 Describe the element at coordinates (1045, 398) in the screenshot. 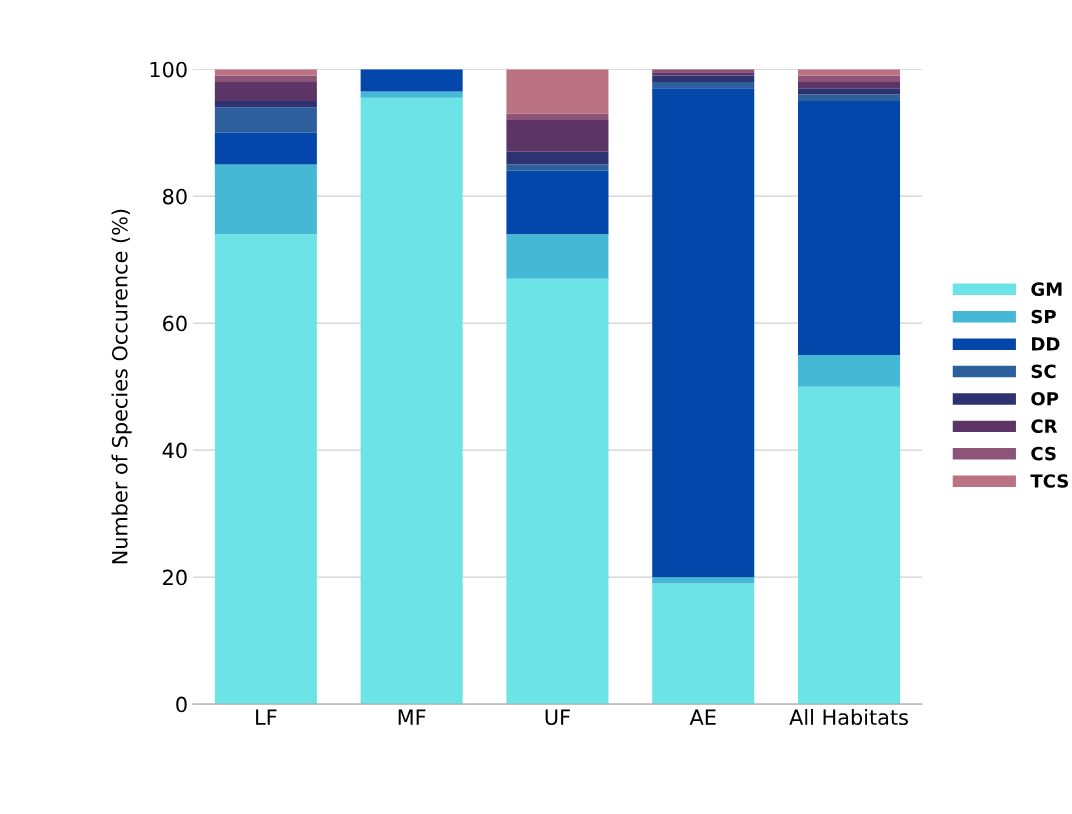

I see `legend-label: OP` at that location.